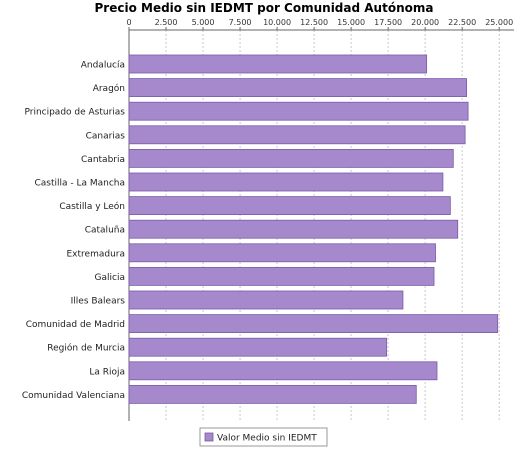  I want to click on tick-label: 17.500, so click(388, 22).